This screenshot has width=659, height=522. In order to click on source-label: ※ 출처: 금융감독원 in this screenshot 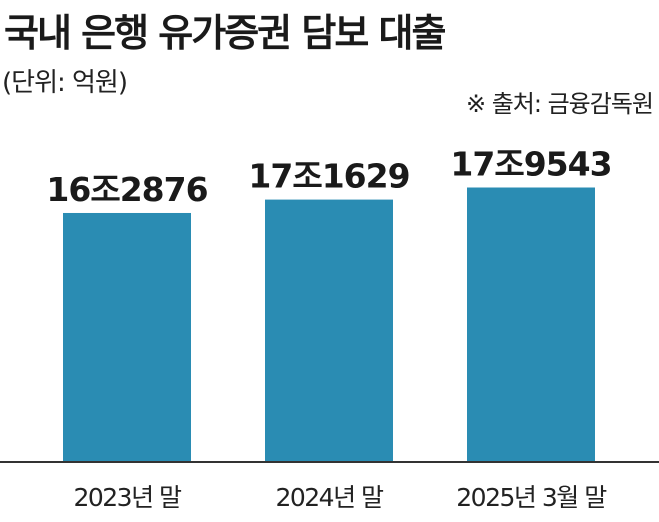, I will do `click(559, 104)`.